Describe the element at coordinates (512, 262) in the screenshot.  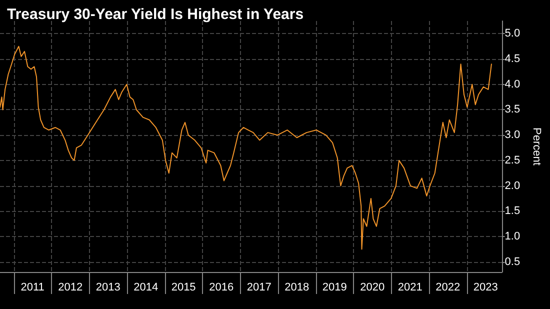
I see `y-tick-label: 0.5` at that location.